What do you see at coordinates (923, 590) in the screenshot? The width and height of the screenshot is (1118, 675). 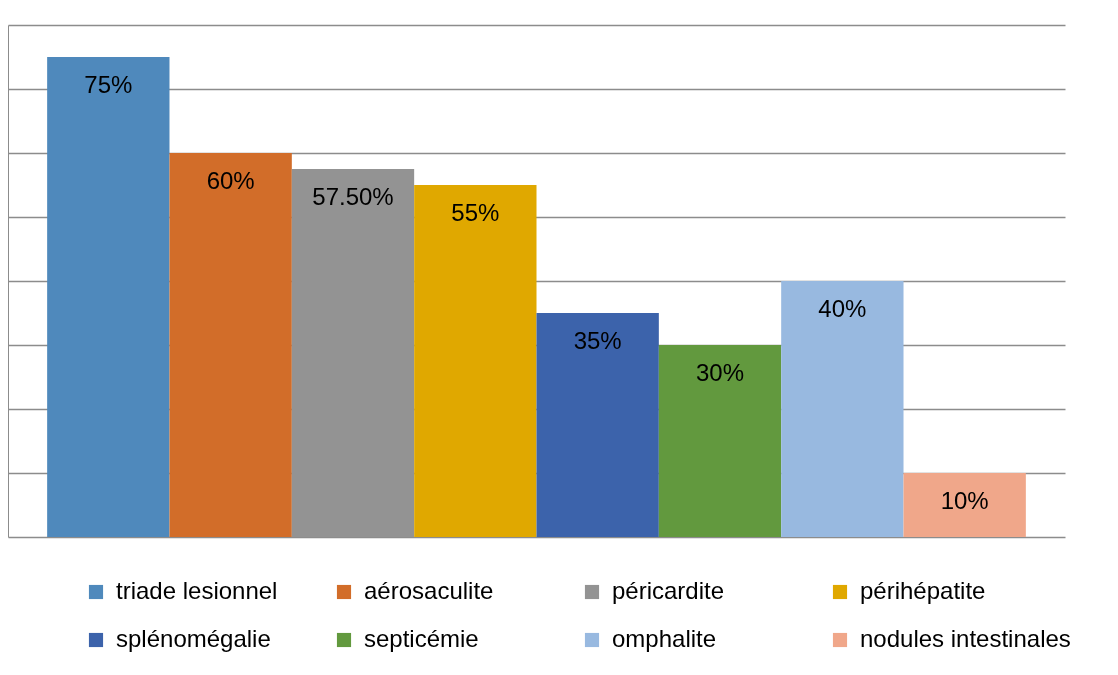 I see `legend-label: périhépatite` at bounding box center [923, 590].